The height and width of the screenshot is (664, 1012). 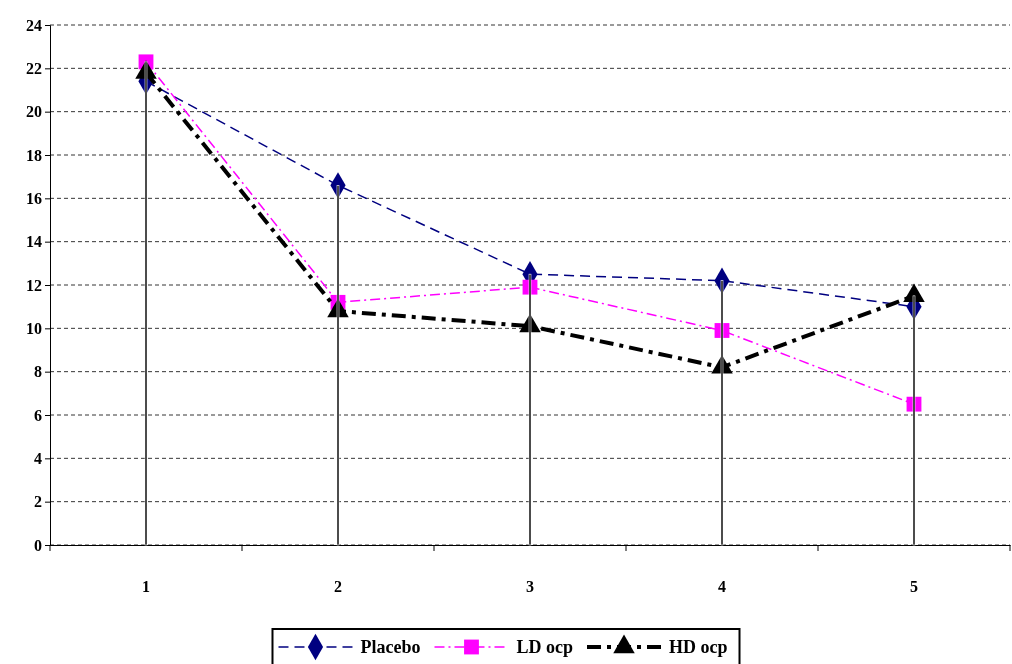 What do you see at coordinates (914, 587) in the screenshot?
I see `x-tick-label: 5` at bounding box center [914, 587].